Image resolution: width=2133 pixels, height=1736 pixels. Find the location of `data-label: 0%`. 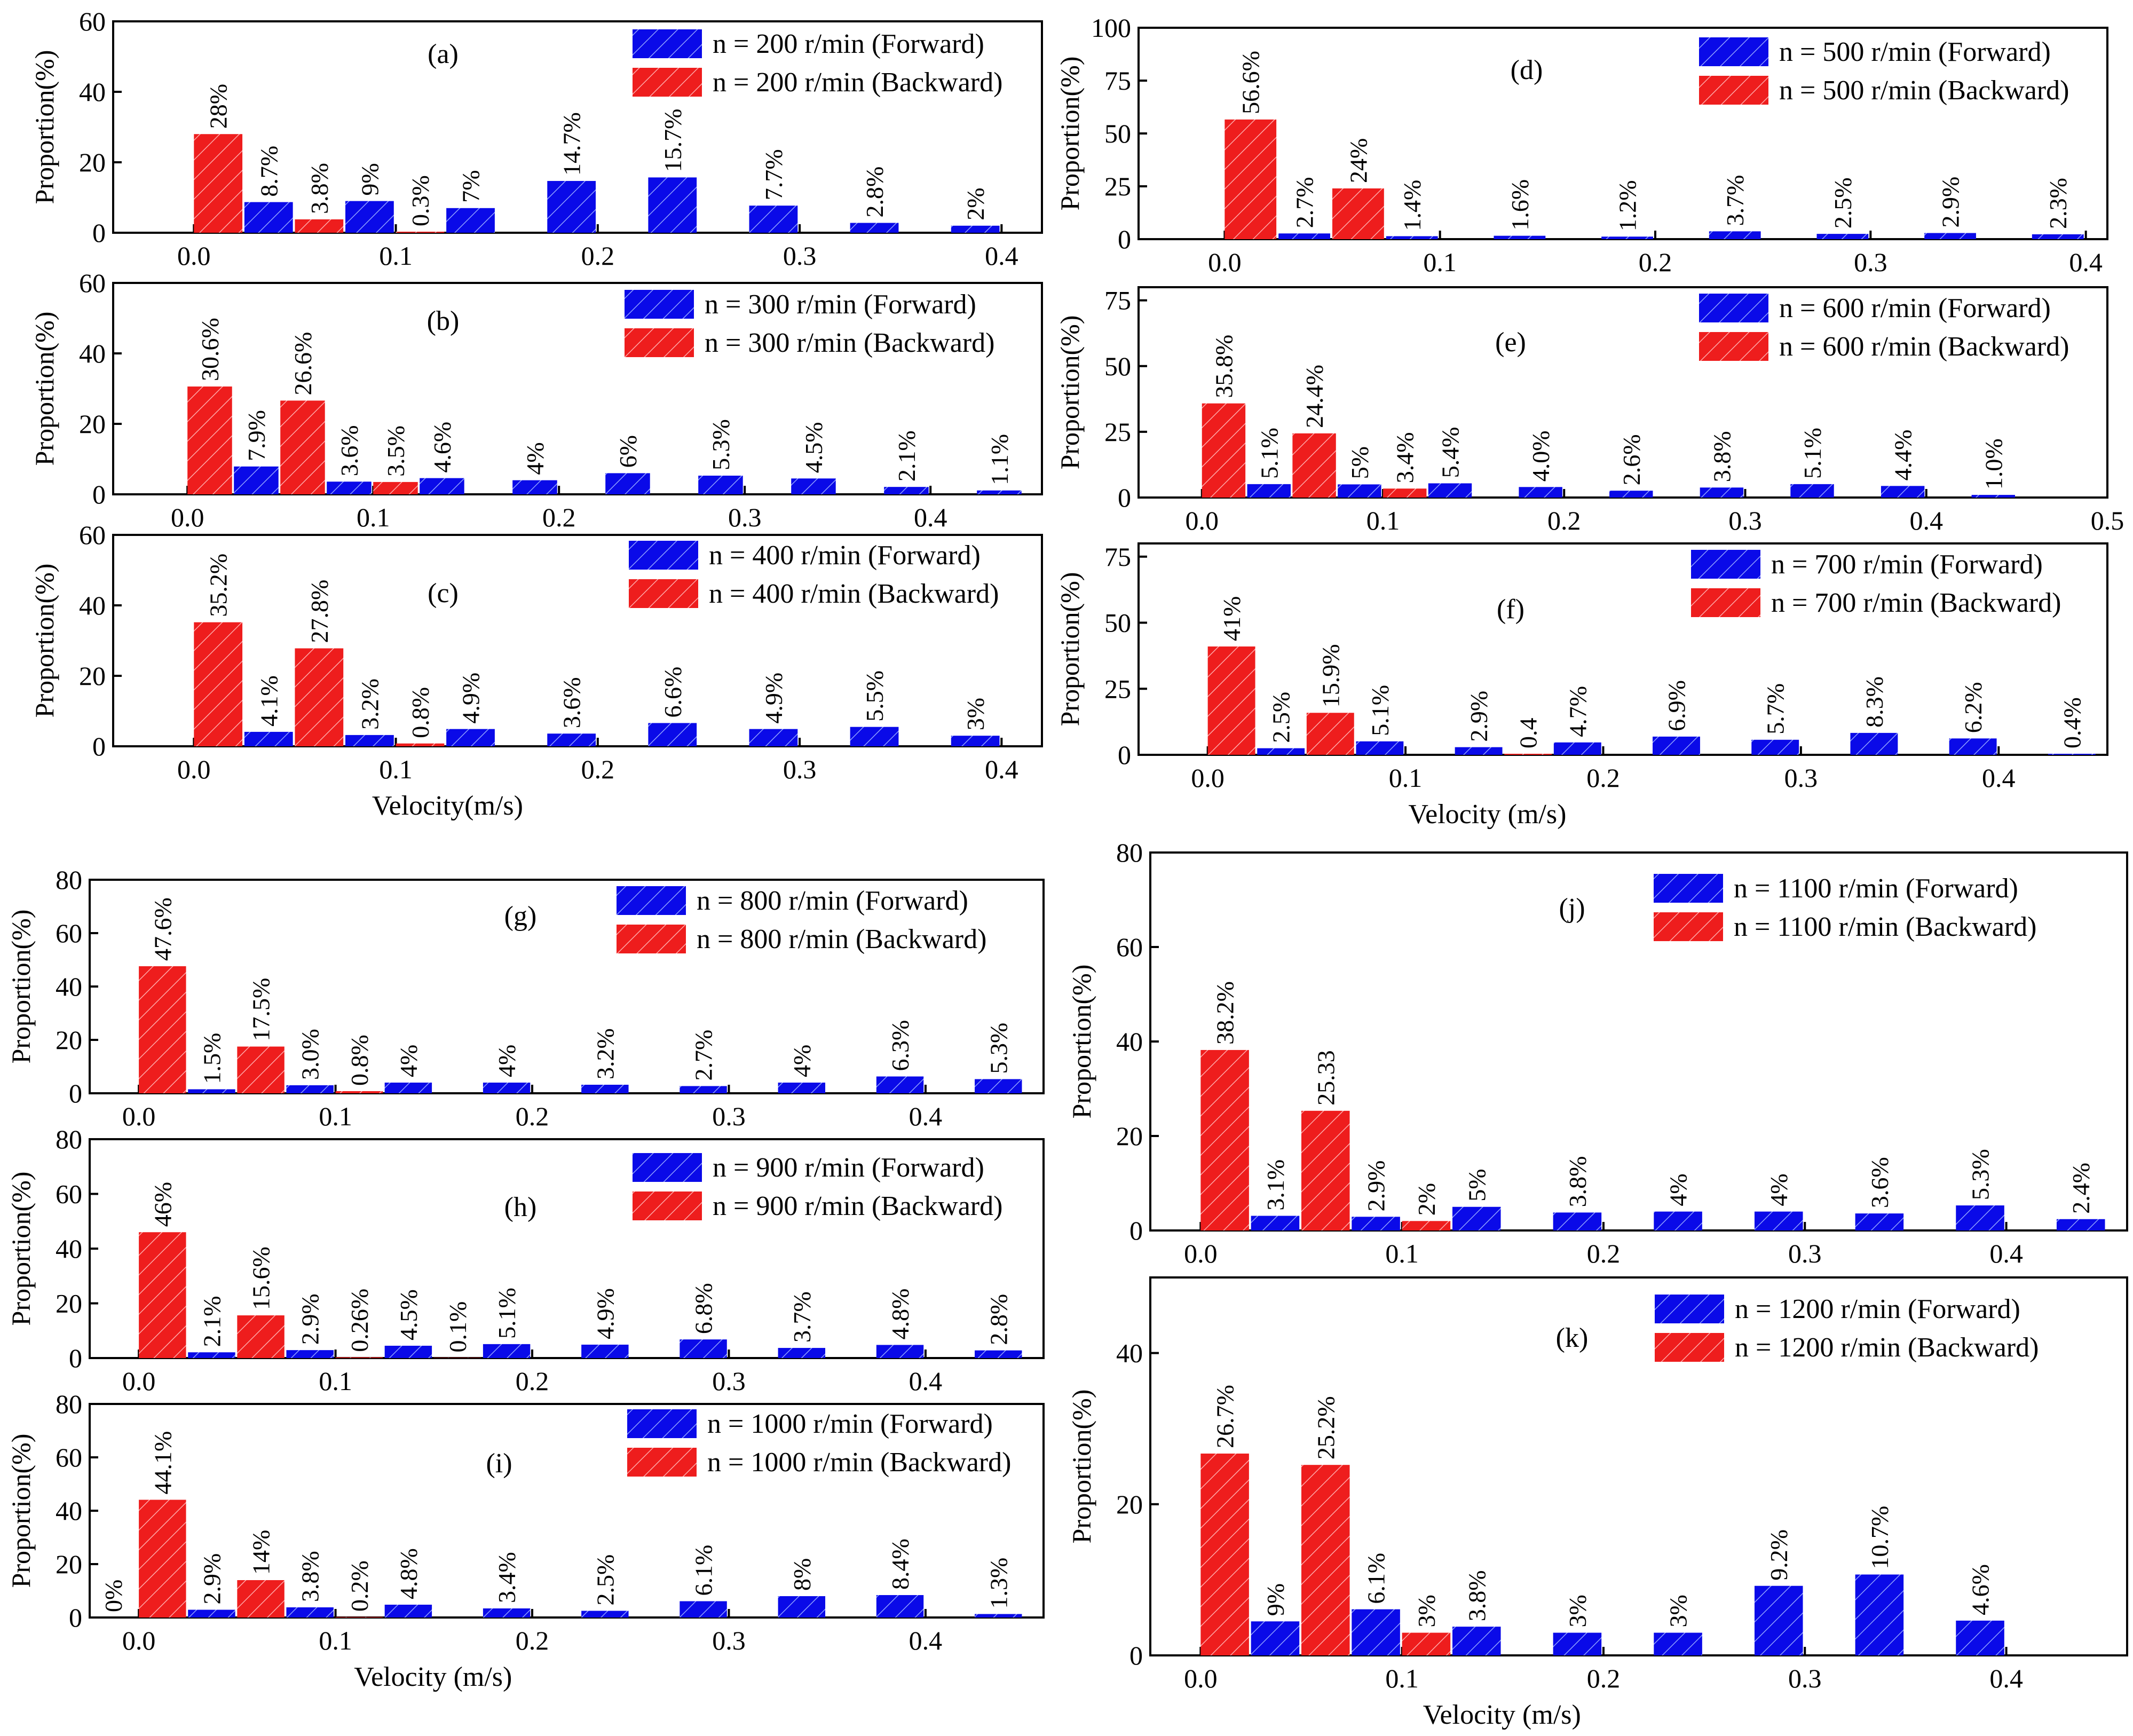

data-label: 0% is located at coordinates (113, 1596).